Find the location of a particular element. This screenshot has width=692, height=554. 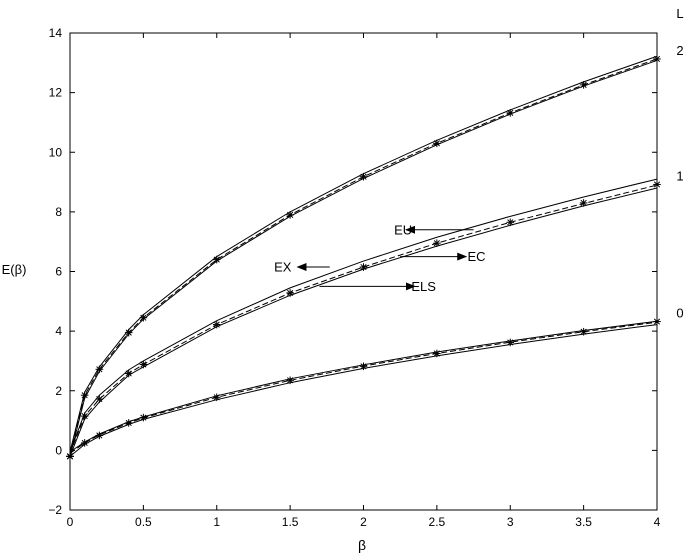

x-tick-label: 1.5 is located at coordinates (290, 522).